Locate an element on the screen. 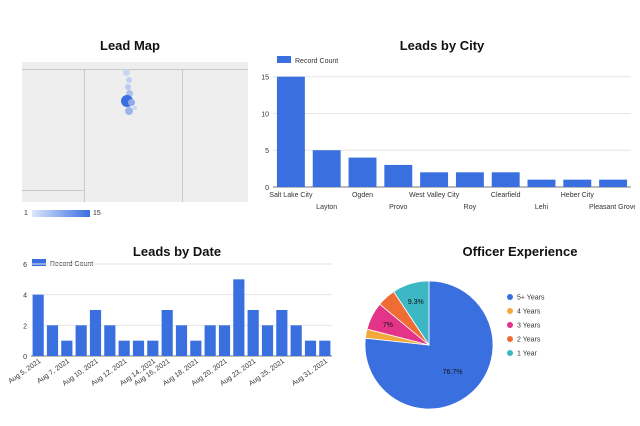  legend-label: 3 Years is located at coordinates (529, 326).